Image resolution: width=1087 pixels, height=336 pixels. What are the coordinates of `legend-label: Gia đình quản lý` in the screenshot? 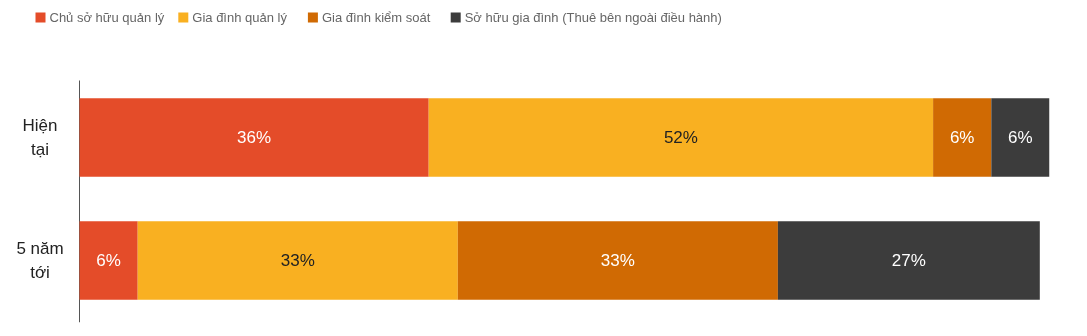 It's located at (240, 17).